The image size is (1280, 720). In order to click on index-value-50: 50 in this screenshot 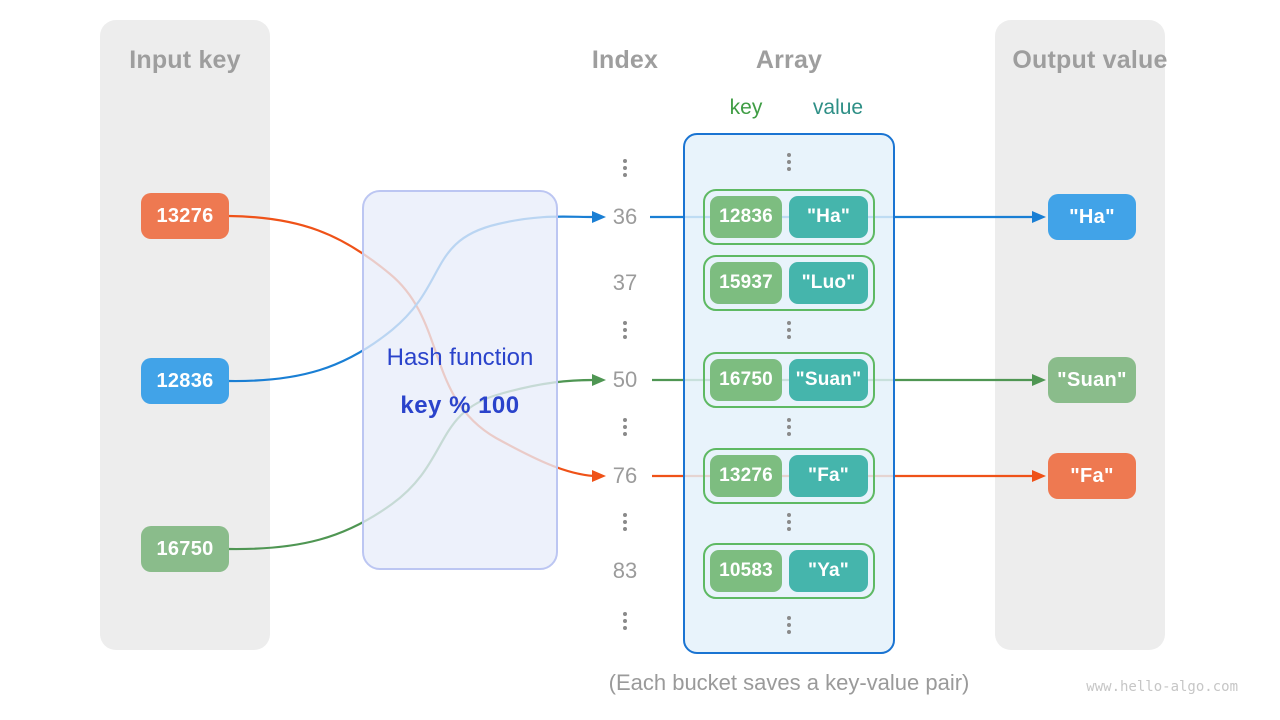, I will do `click(625, 379)`.